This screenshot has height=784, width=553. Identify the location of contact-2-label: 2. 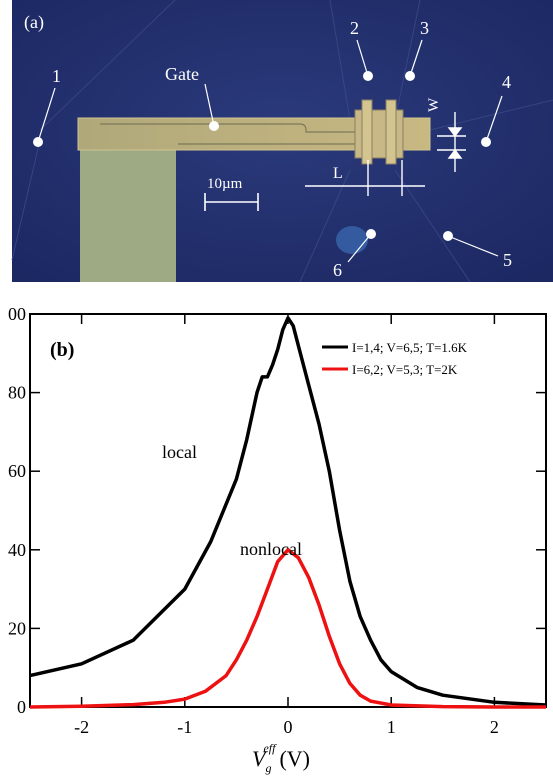
(354, 28).